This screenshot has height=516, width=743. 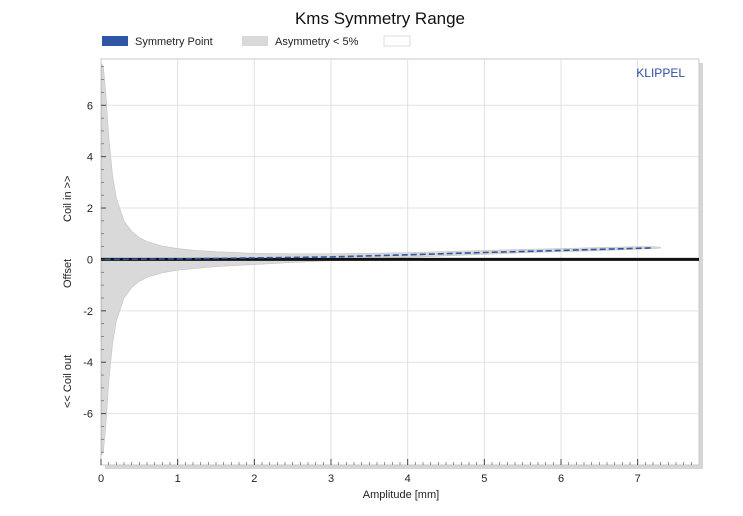 What do you see at coordinates (68, 381) in the screenshot?
I see `y-axis-label-coil-out: << Coil out` at bounding box center [68, 381].